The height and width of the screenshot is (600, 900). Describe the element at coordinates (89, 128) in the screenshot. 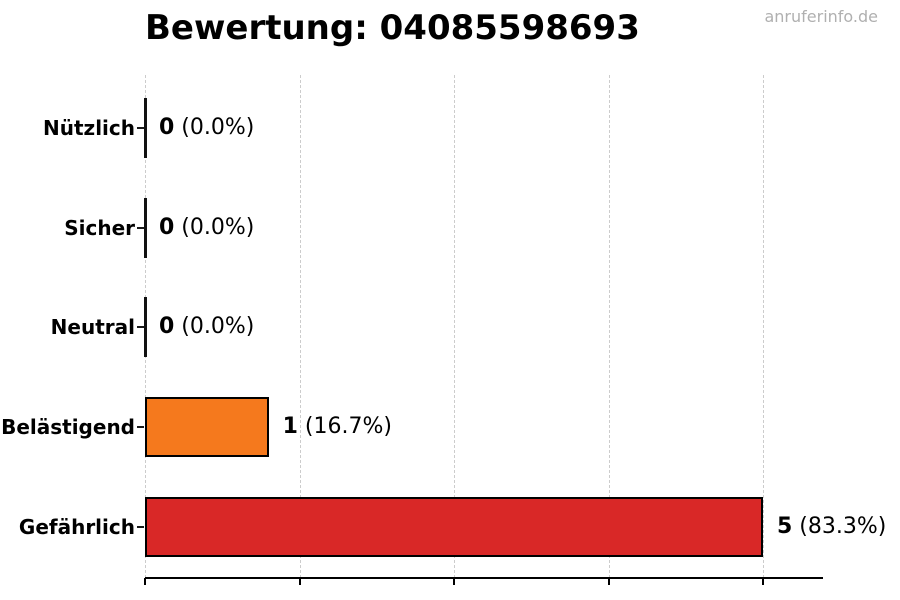

I see `category-label: Nützlich` at that location.